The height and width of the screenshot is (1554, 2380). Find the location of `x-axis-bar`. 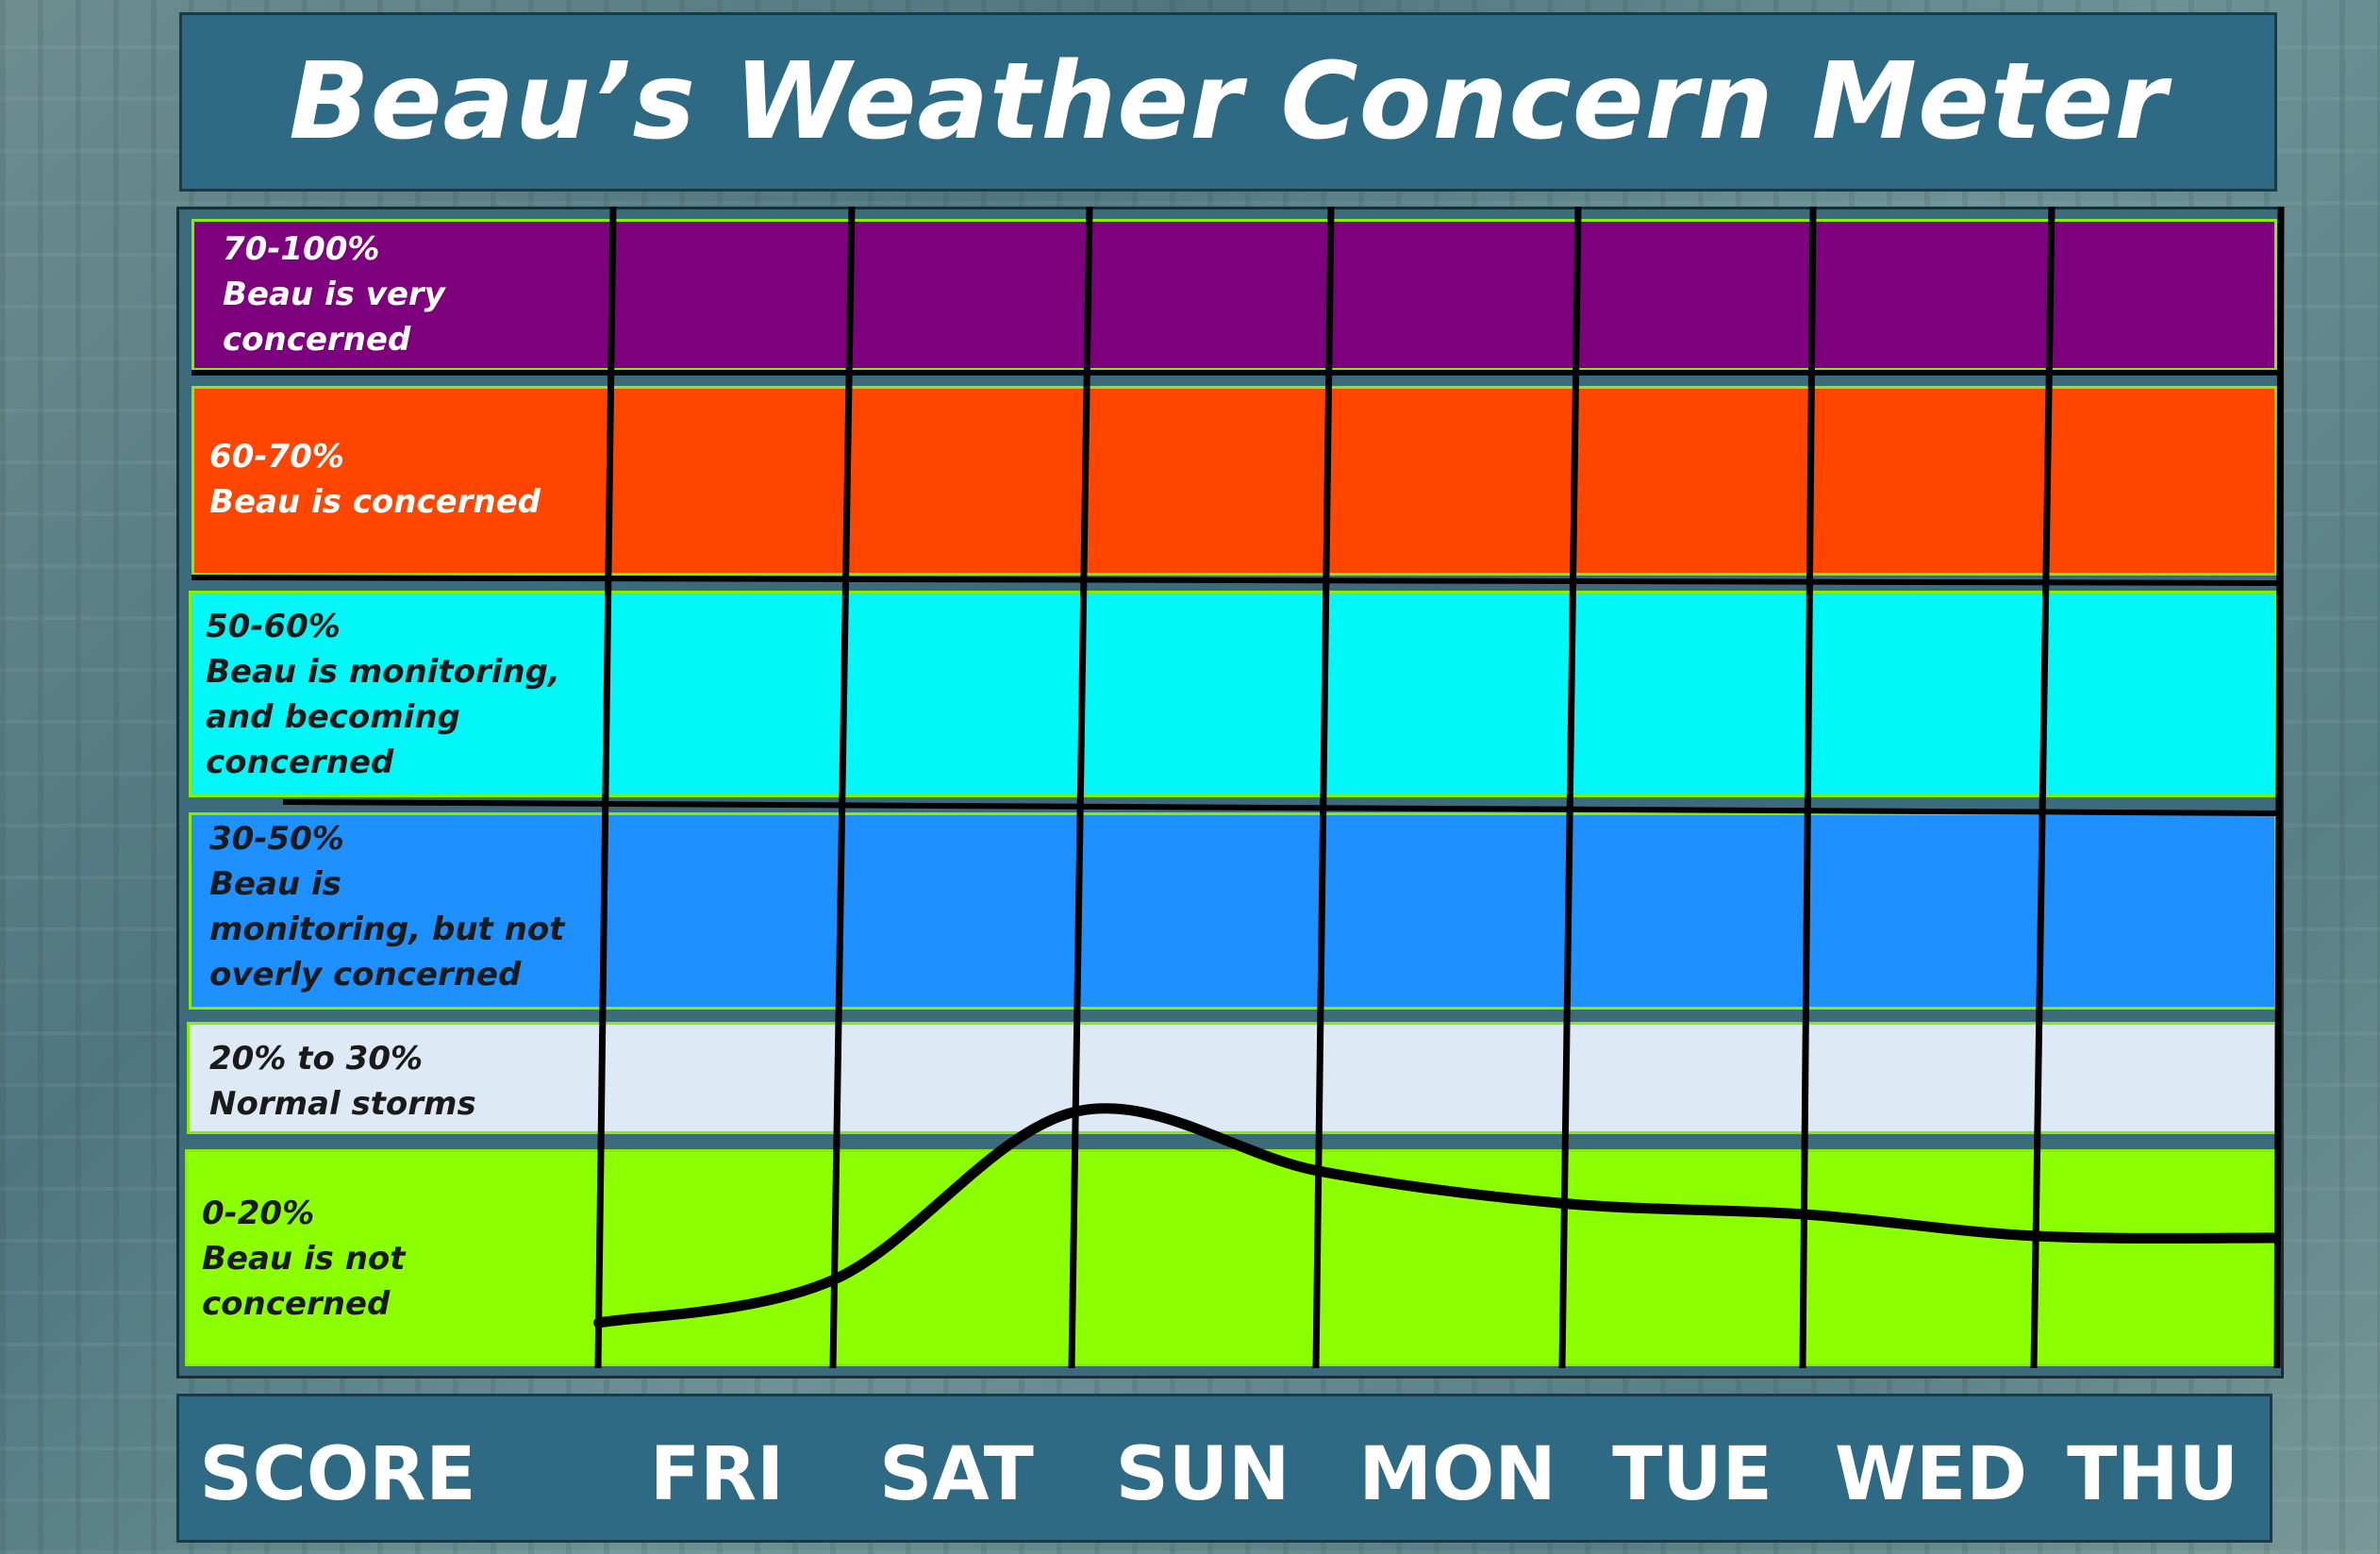

x-axis-bar is located at coordinates (1224, 1468).